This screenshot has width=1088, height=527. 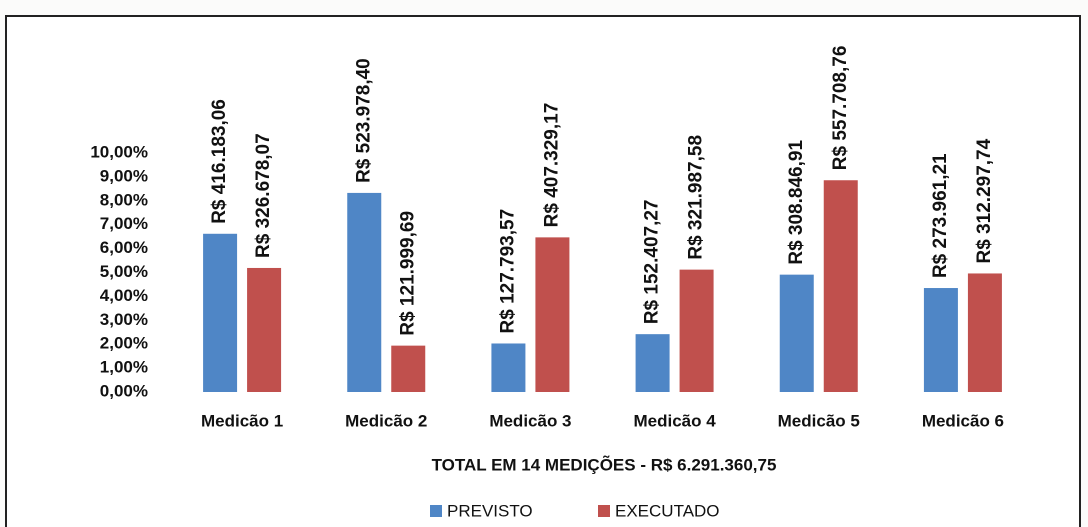 What do you see at coordinates (124, 390) in the screenshot?
I see `y-tick-label: 0,00%` at bounding box center [124, 390].